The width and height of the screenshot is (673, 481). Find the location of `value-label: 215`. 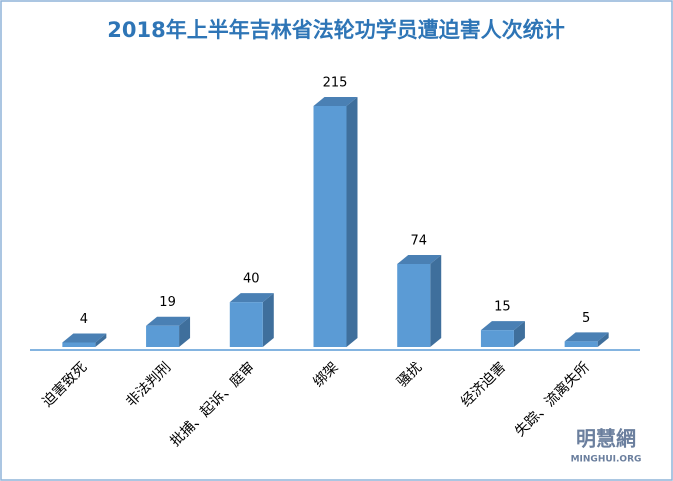

value-label: 215 is located at coordinates (335, 83).